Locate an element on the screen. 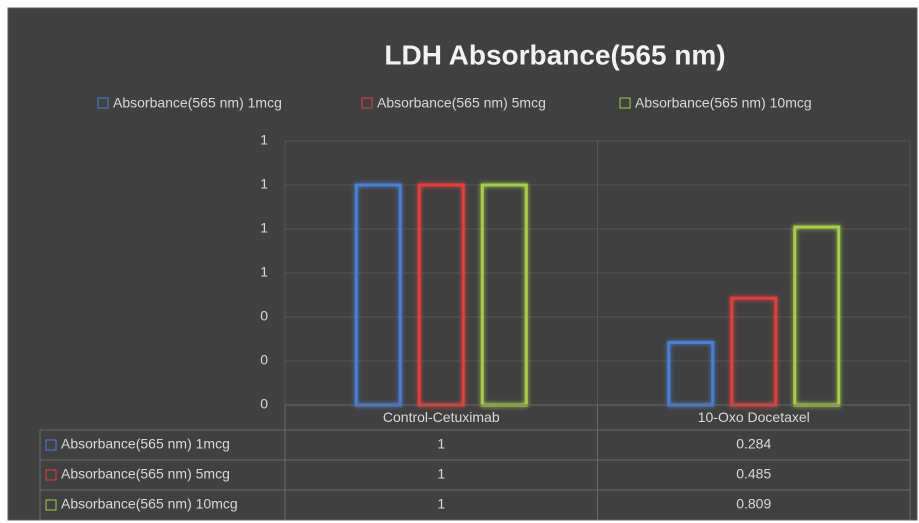  x-tick-label: 10-Oxo Docetaxel is located at coordinates (754, 417).